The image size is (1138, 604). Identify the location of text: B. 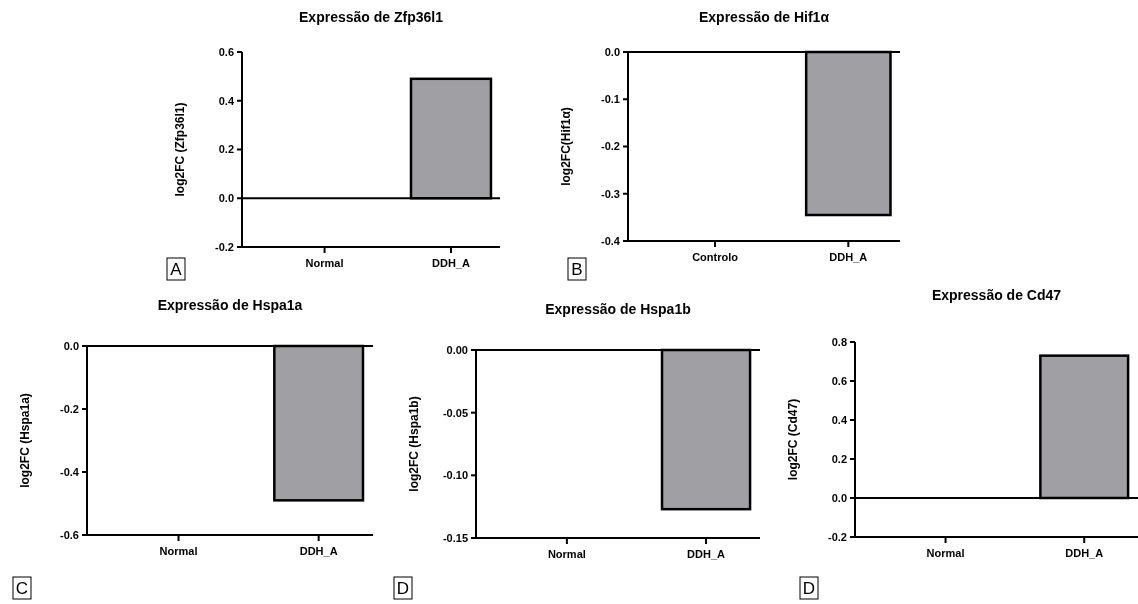
(577, 269).